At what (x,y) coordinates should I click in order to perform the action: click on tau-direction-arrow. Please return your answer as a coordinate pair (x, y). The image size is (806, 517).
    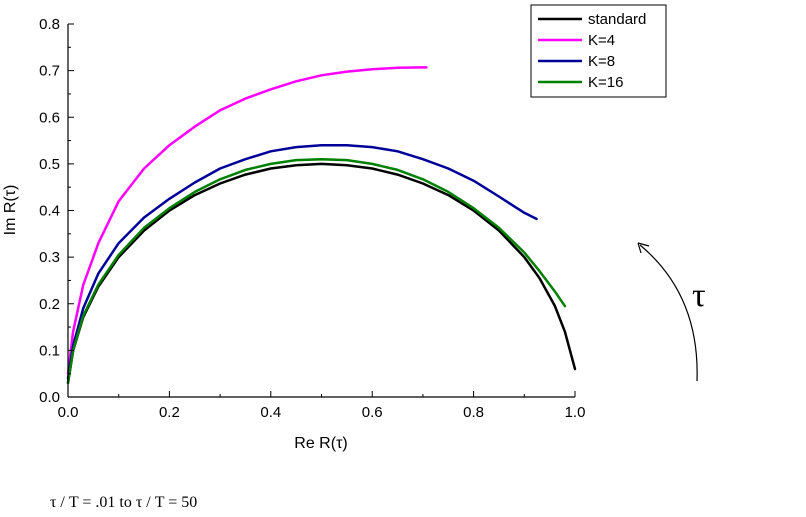
    Looking at the image, I should click on (668, 313).